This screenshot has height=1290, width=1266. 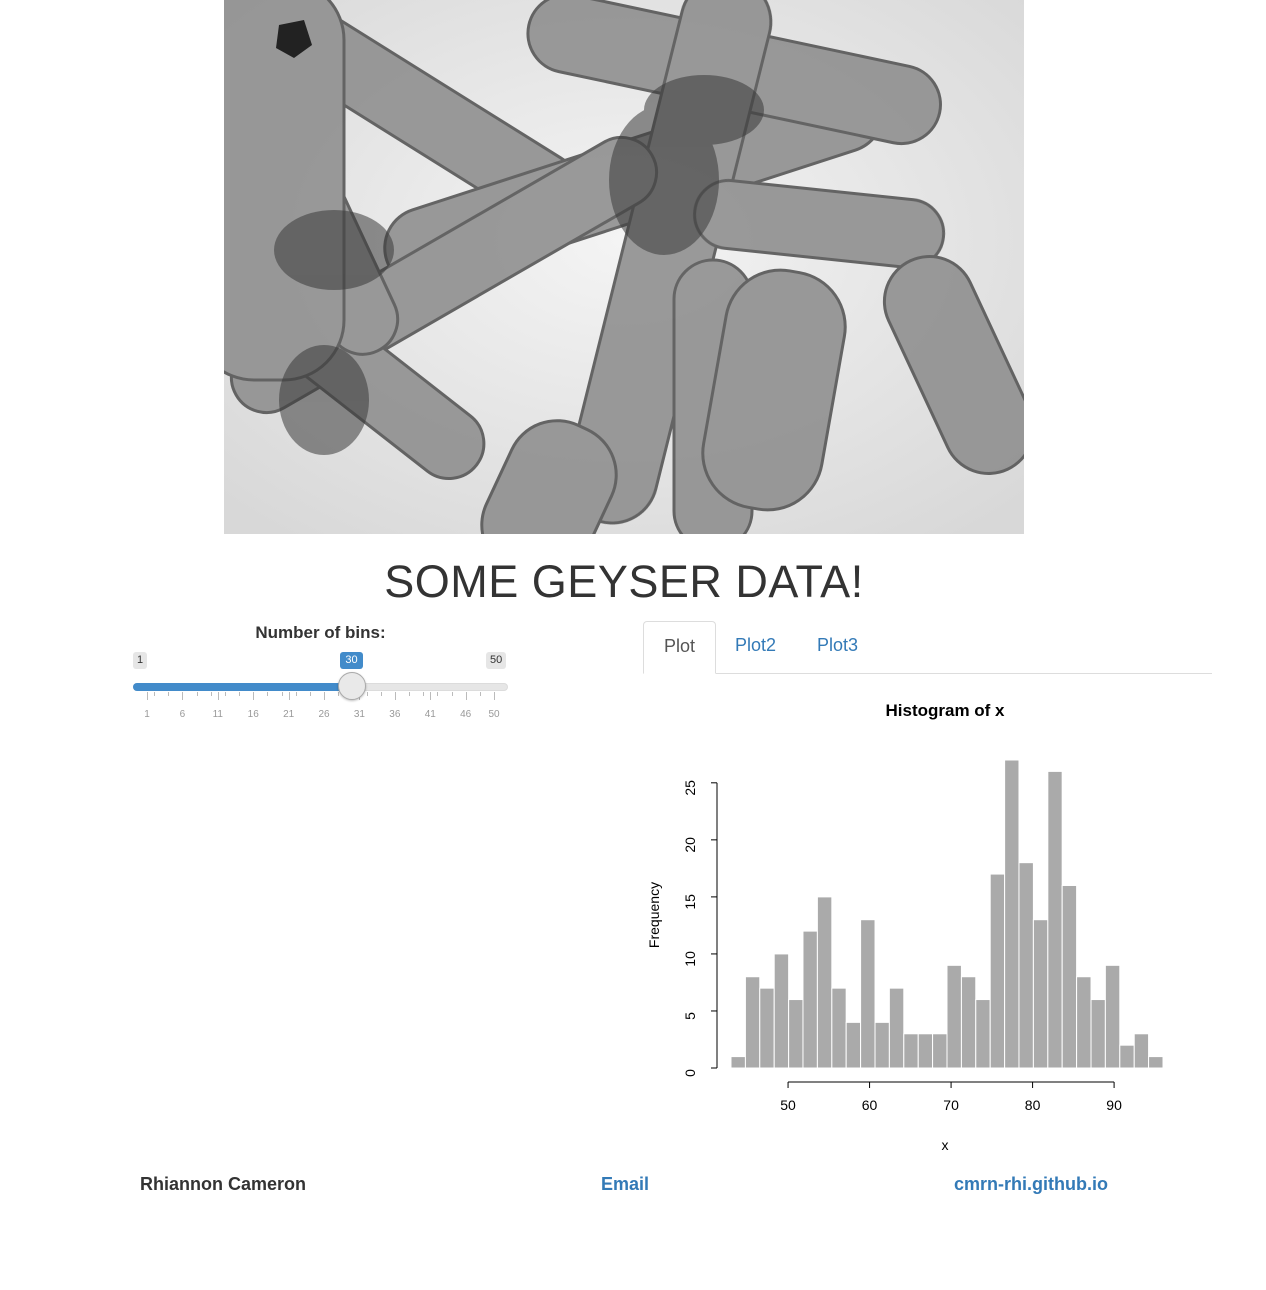 I want to click on x-tick-label: 90, so click(x=1114, y=1105).